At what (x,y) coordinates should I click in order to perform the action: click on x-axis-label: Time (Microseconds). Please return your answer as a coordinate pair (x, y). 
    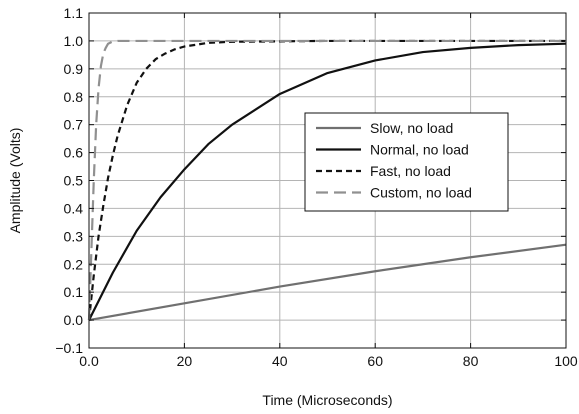
    Looking at the image, I should click on (327, 400).